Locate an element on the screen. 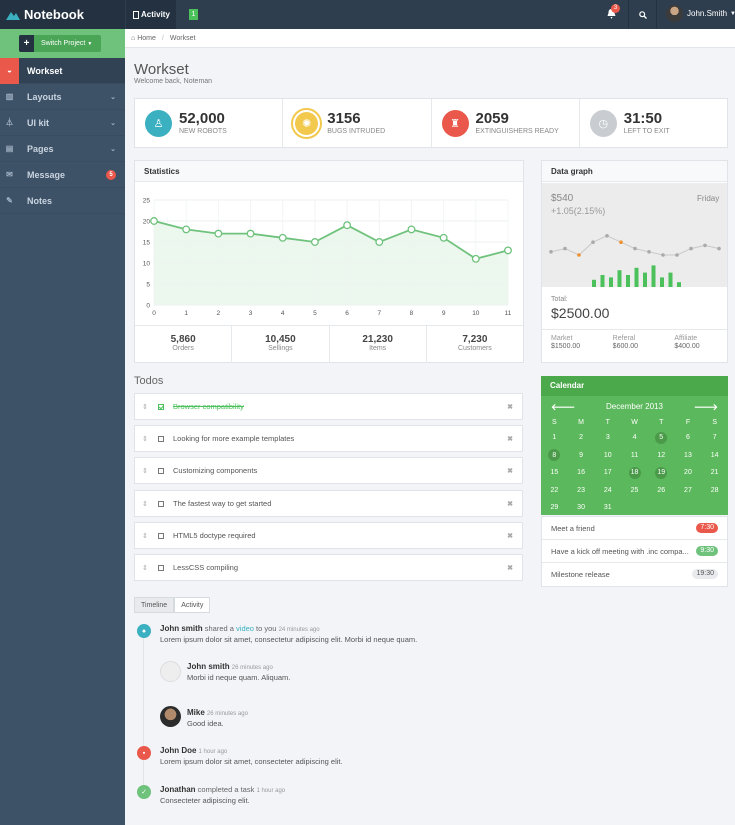 The width and height of the screenshot is (735, 825). sidebar-item-ui-kit: ⏃ UI kit ⌄ is located at coordinates (62, 123).